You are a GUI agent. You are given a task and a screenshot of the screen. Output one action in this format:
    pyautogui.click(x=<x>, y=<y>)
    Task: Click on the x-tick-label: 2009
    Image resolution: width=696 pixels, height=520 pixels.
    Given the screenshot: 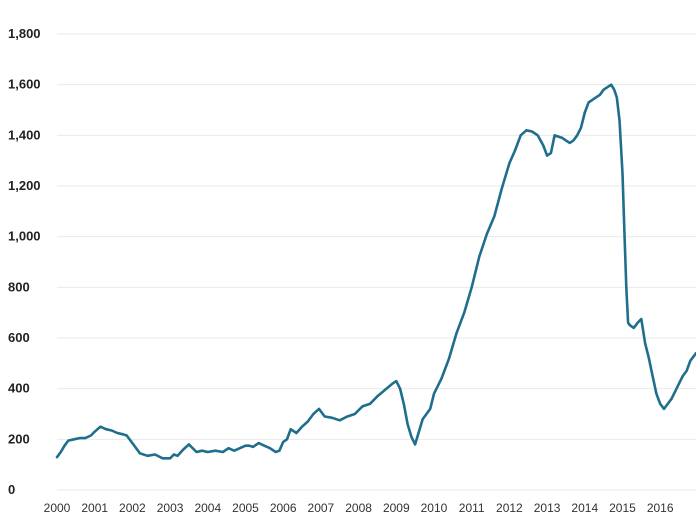 What is the action you would take?
    pyautogui.click(x=396, y=508)
    